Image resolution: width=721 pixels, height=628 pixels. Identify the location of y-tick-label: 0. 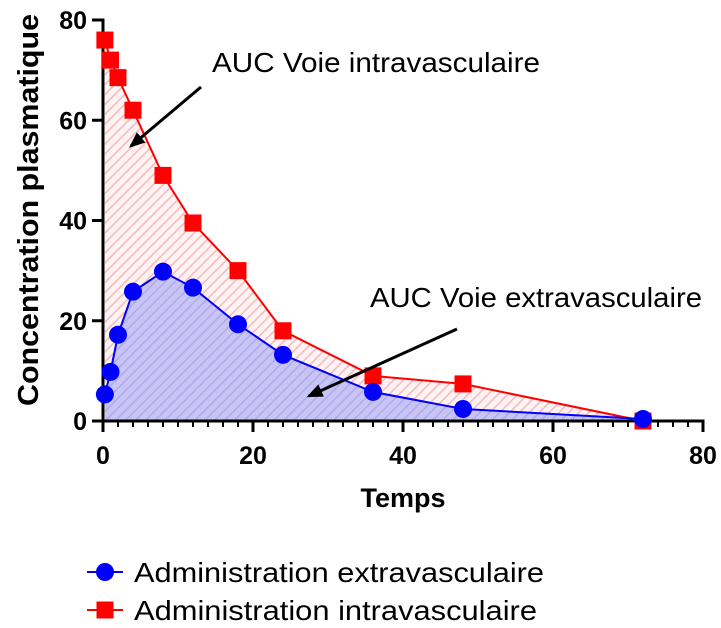
(80, 422).